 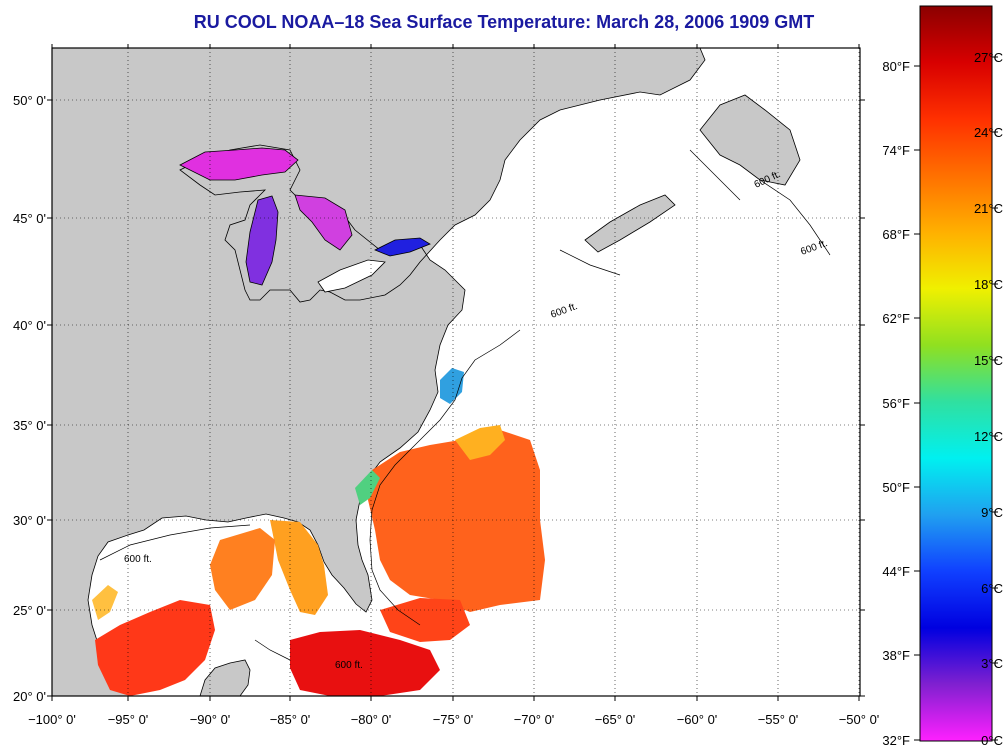 What do you see at coordinates (992, 588) in the screenshot?
I see `colorbar-c-label: 6°C` at bounding box center [992, 588].